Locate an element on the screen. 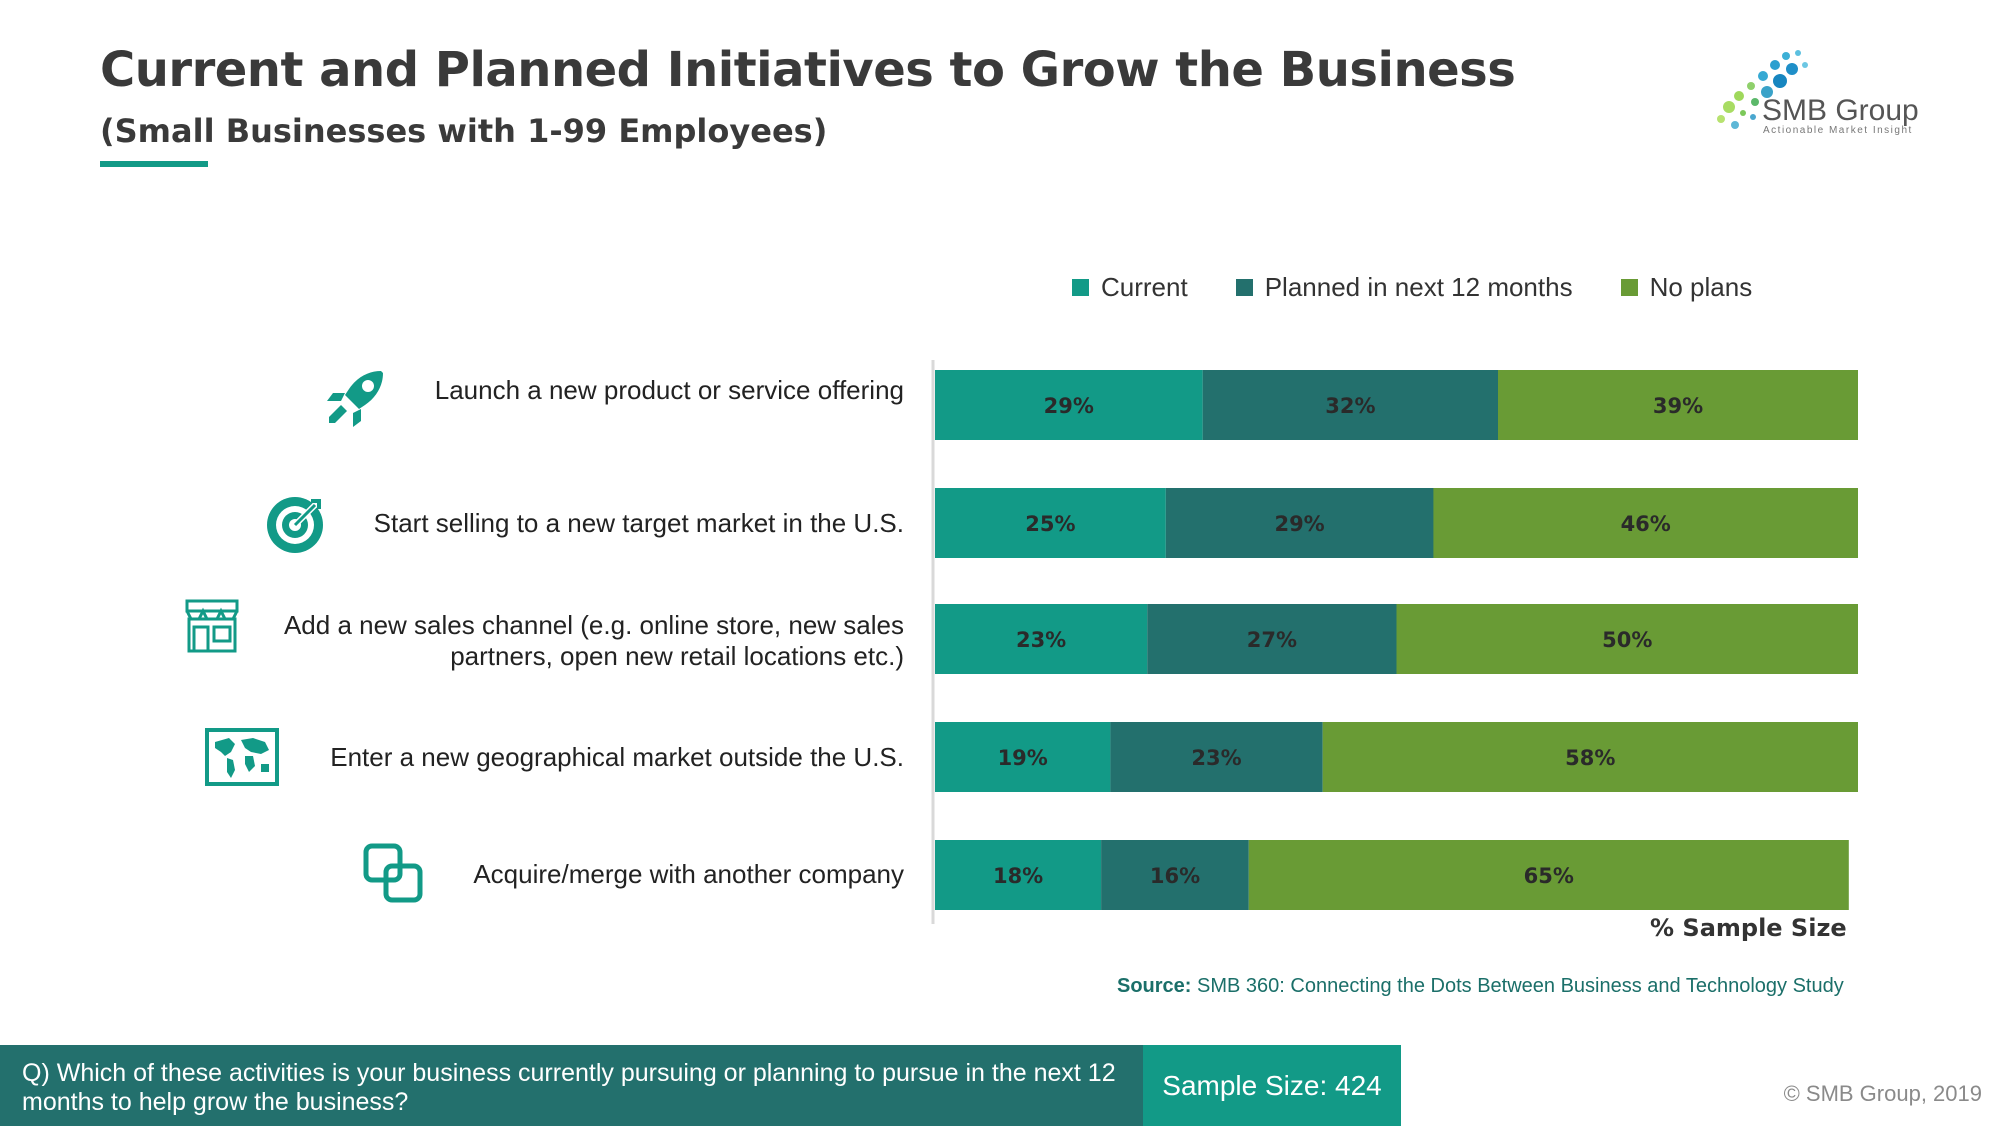 The width and height of the screenshot is (2000, 1126). data-label-2-2: 29% is located at coordinates (1299, 524).